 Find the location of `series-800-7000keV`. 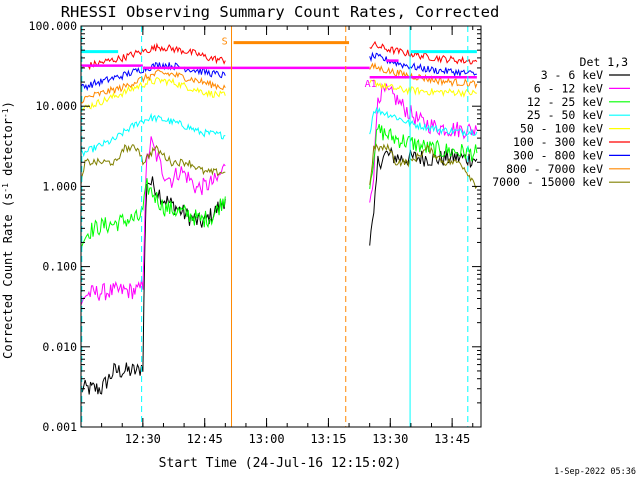

series-800-7000keV is located at coordinates (279, 83).